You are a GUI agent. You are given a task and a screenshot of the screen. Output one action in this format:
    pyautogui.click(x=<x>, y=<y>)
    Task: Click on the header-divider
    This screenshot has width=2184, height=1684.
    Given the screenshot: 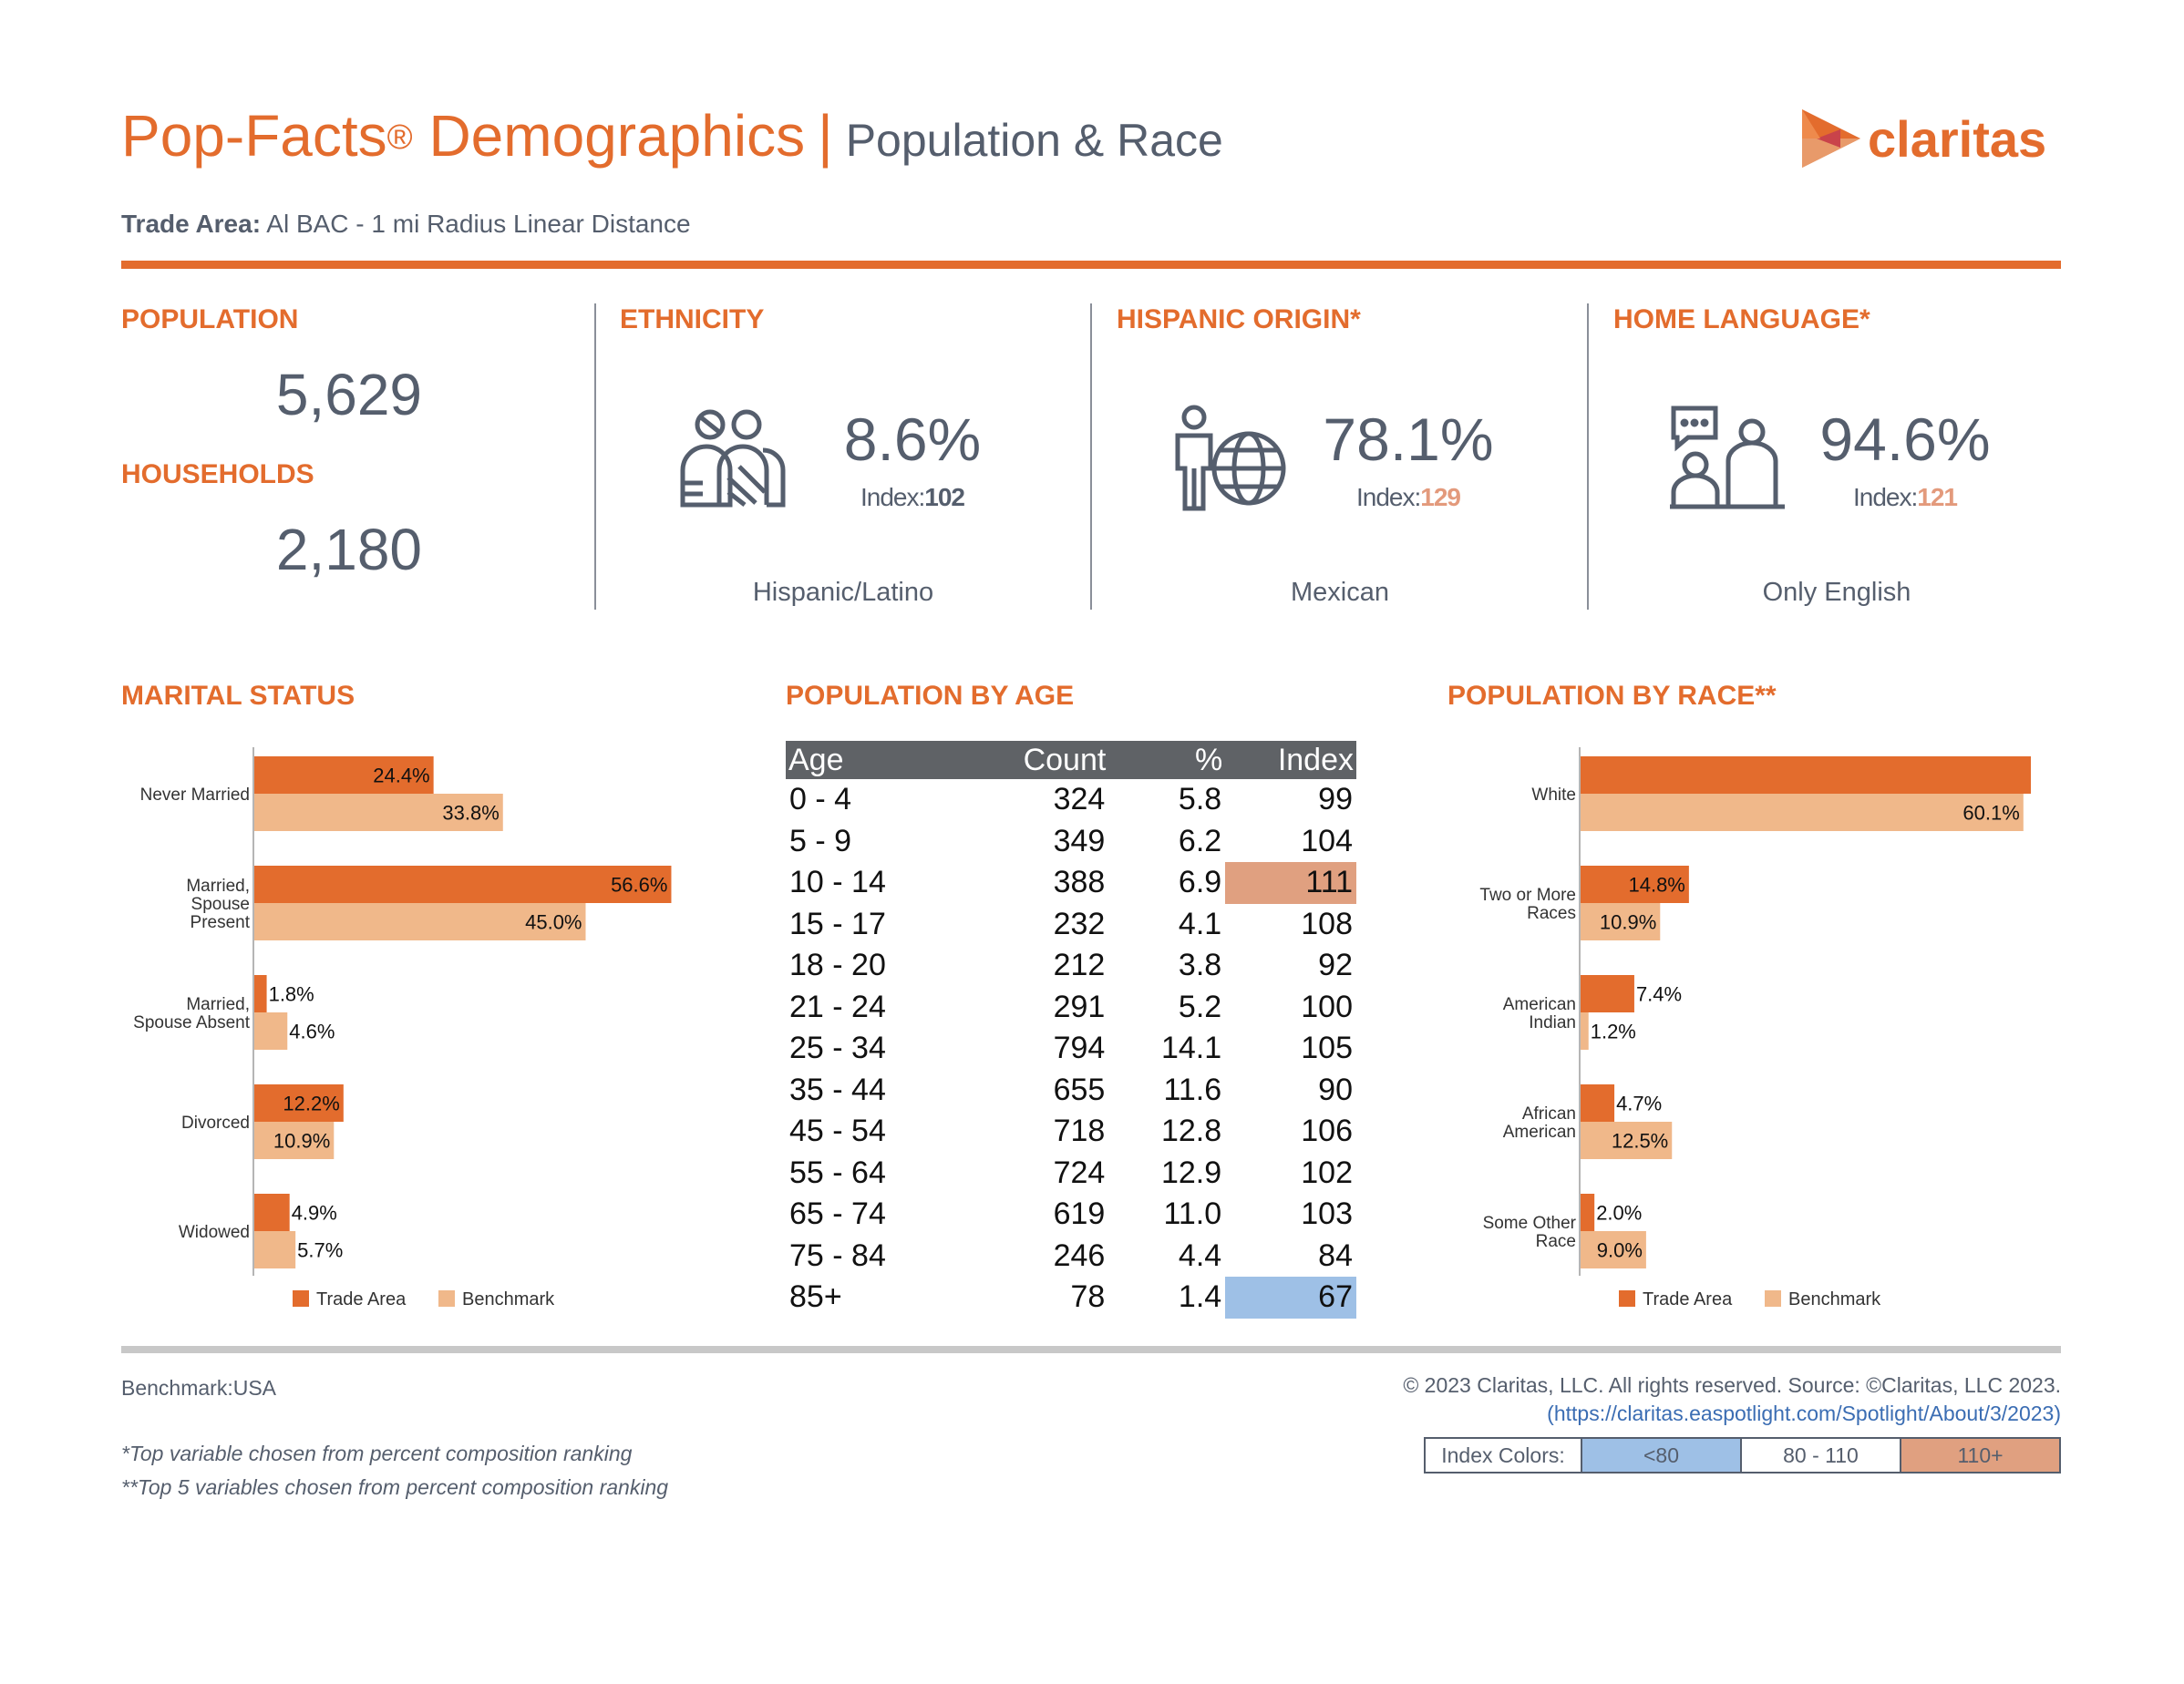 What is the action you would take?
    pyautogui.click(x=1091, y=265)
    